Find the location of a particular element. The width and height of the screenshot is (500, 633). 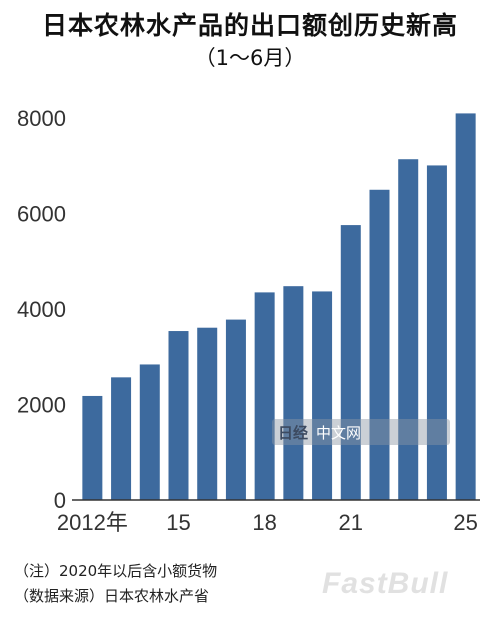

bar-2022 is located at coordinates (379, 345).